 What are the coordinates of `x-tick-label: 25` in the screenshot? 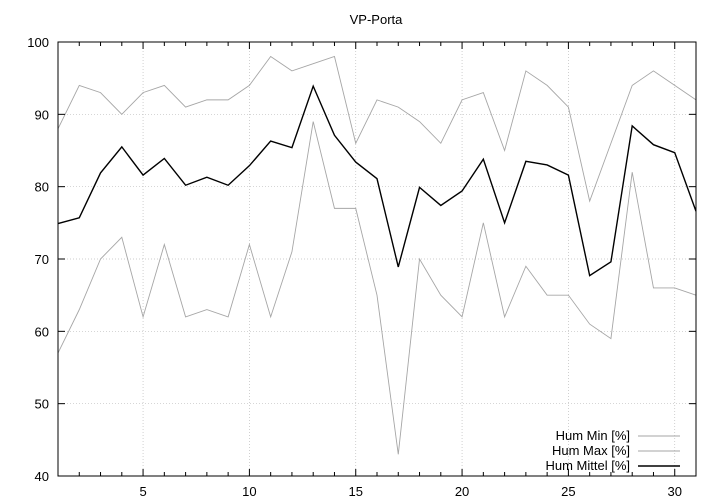 It's located at (568, 491).